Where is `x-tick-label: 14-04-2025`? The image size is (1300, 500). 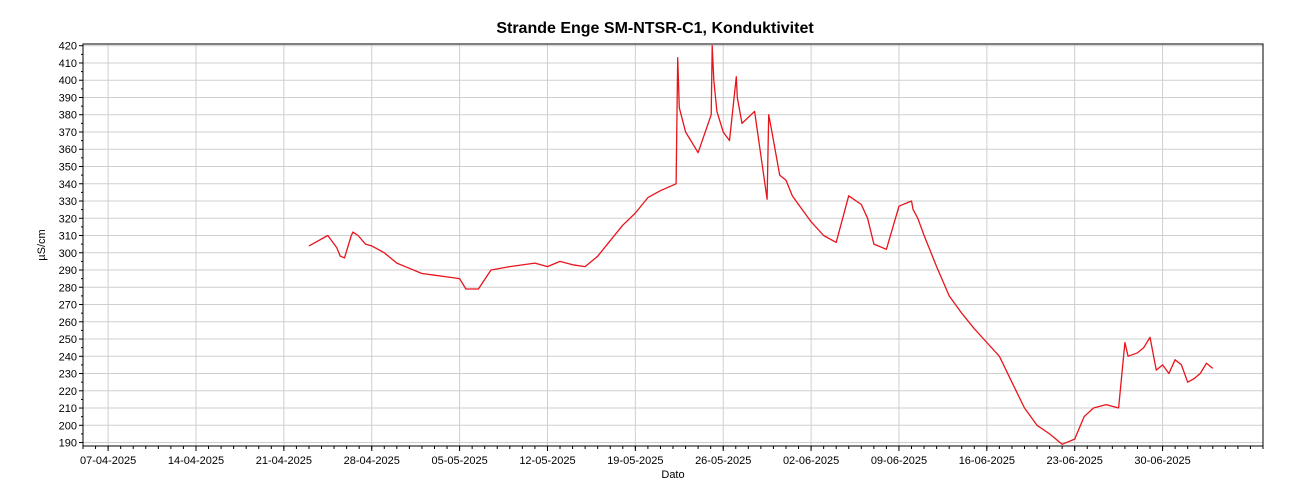 x-tick-label: 14-04-2025 is located at coordinates (196, 461).